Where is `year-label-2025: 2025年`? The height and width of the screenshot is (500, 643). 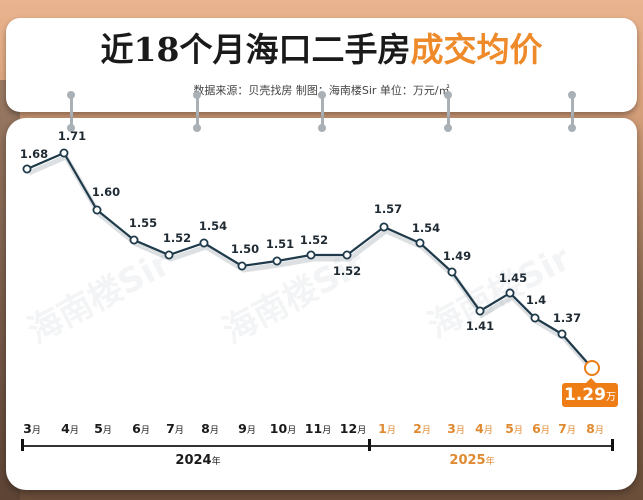 year-label-2025: 2025年 is located at coordinates (472, 460).